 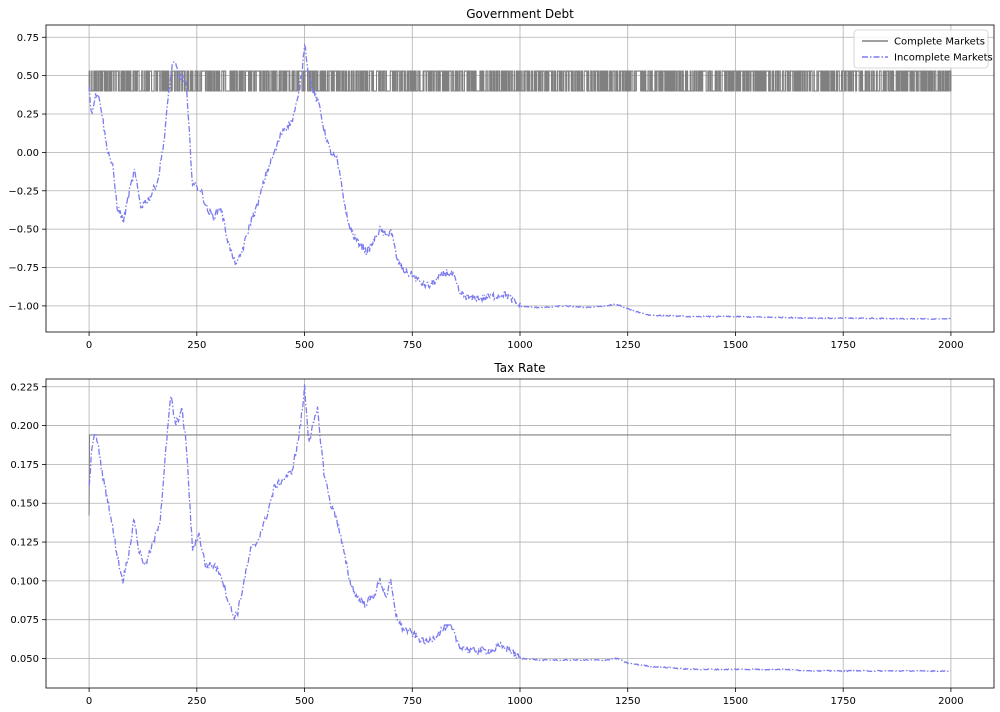 I want to click on chart-title: Government Debt, so click(x=520, y=14).